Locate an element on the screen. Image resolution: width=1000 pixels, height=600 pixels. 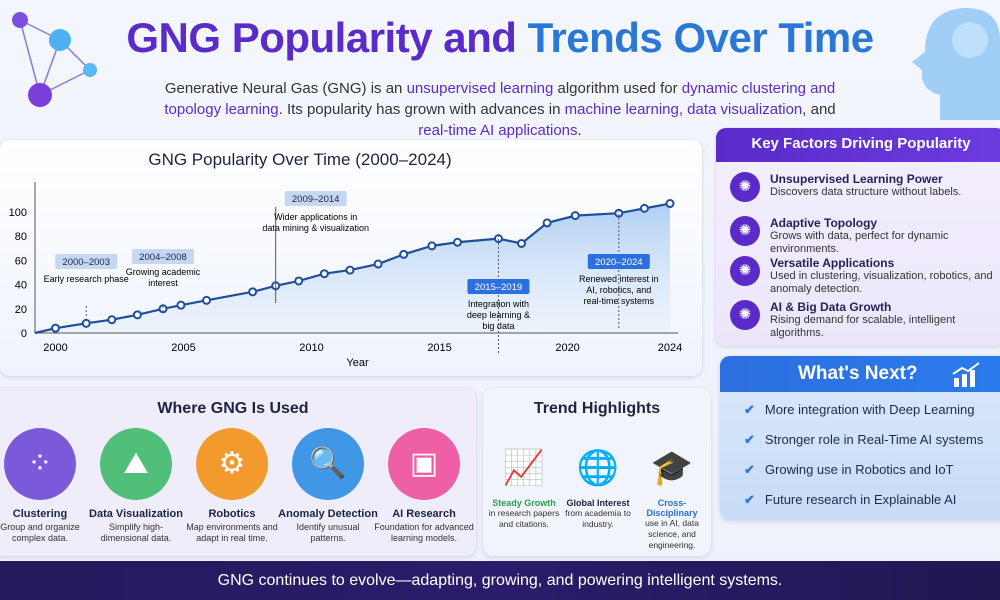
y-tick-label: 80 is located at coordinates (21, 237).